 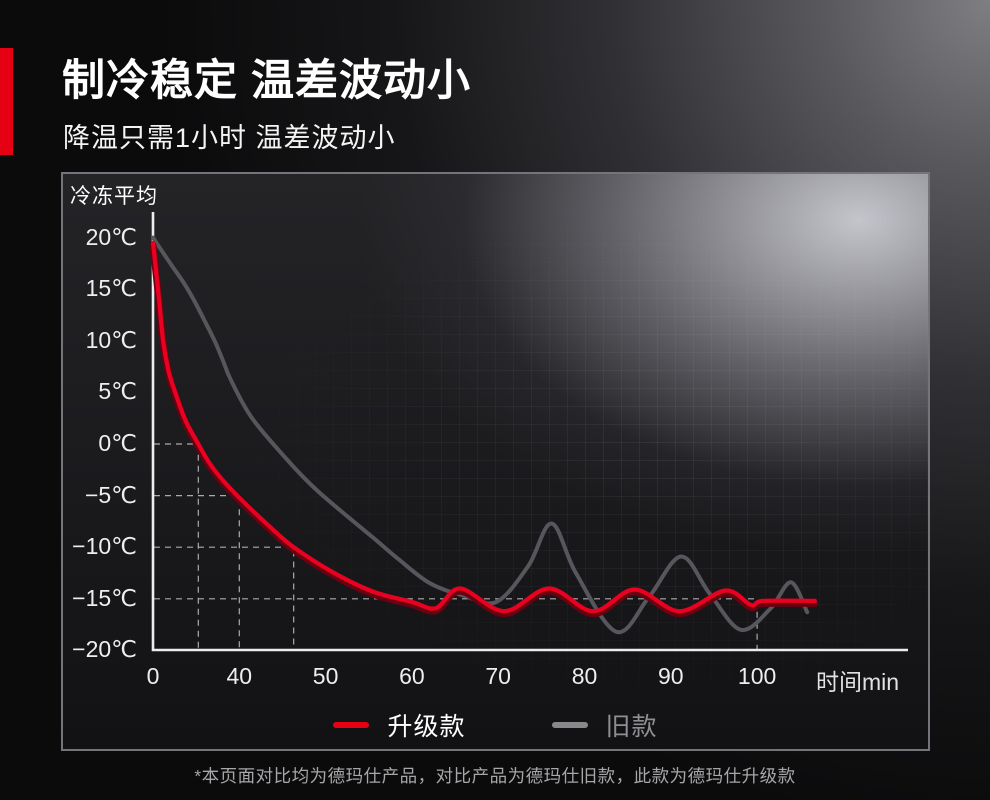 I want to click on page-subtitle: 降温只需1小时 温差波动小, so click(x=229, y=138).